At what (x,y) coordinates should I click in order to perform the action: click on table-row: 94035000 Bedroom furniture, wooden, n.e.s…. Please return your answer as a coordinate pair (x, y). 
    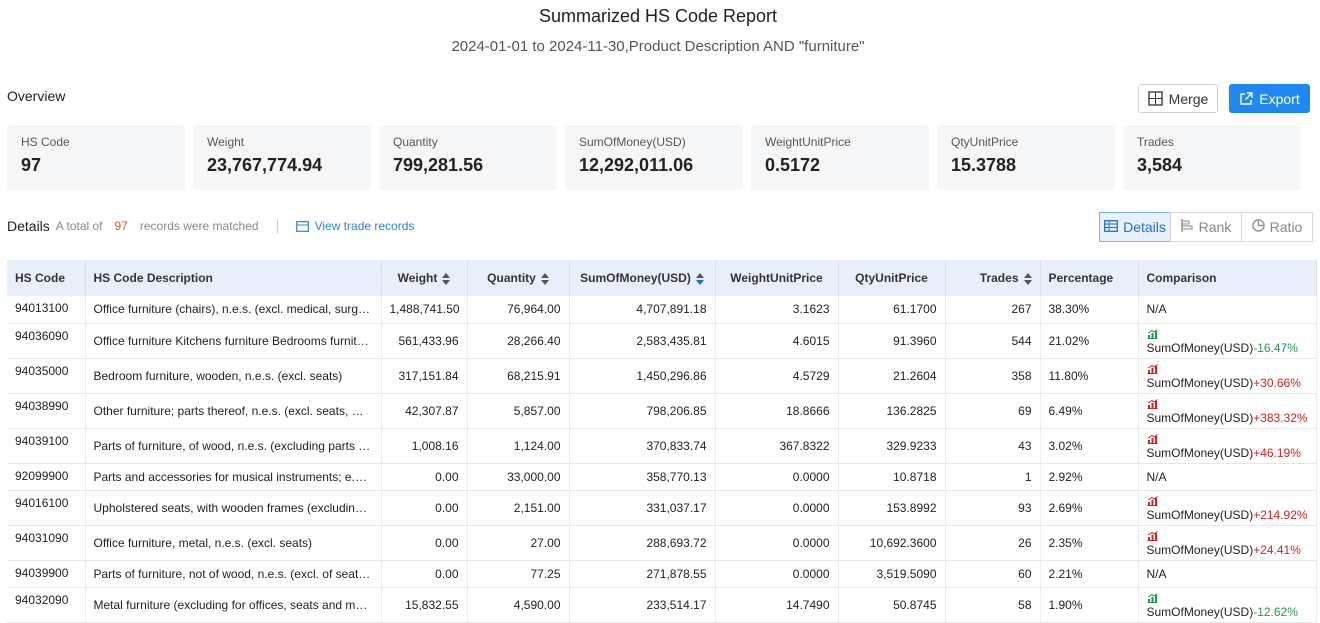
    Looking at the image, I should click on (662, 376).